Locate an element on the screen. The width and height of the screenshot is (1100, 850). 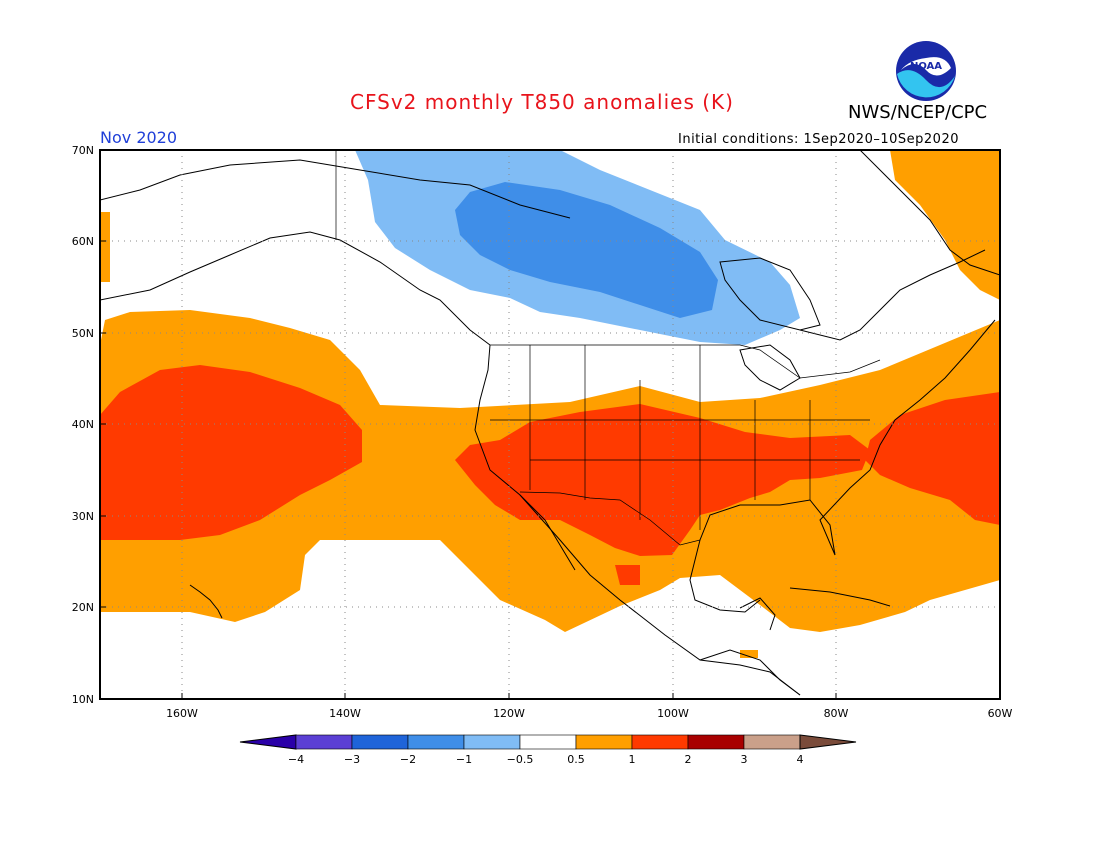
yucatan is located at coordinates (757, 614).